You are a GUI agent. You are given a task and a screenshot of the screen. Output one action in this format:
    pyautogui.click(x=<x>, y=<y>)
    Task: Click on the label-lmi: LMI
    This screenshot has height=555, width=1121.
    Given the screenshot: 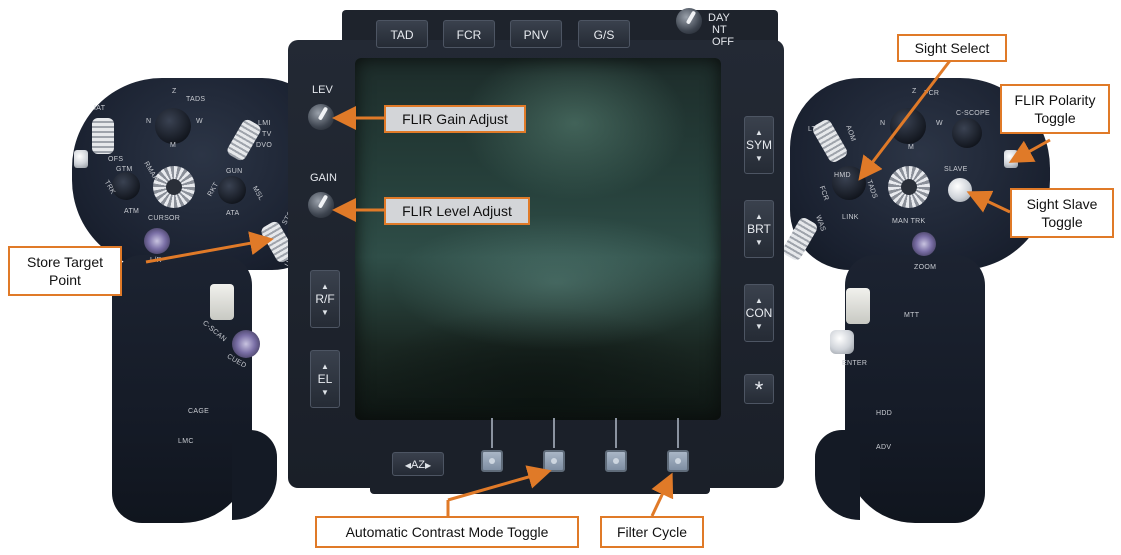 What is the action you would take?
    pyautogui.click(x=264, y=123)
    